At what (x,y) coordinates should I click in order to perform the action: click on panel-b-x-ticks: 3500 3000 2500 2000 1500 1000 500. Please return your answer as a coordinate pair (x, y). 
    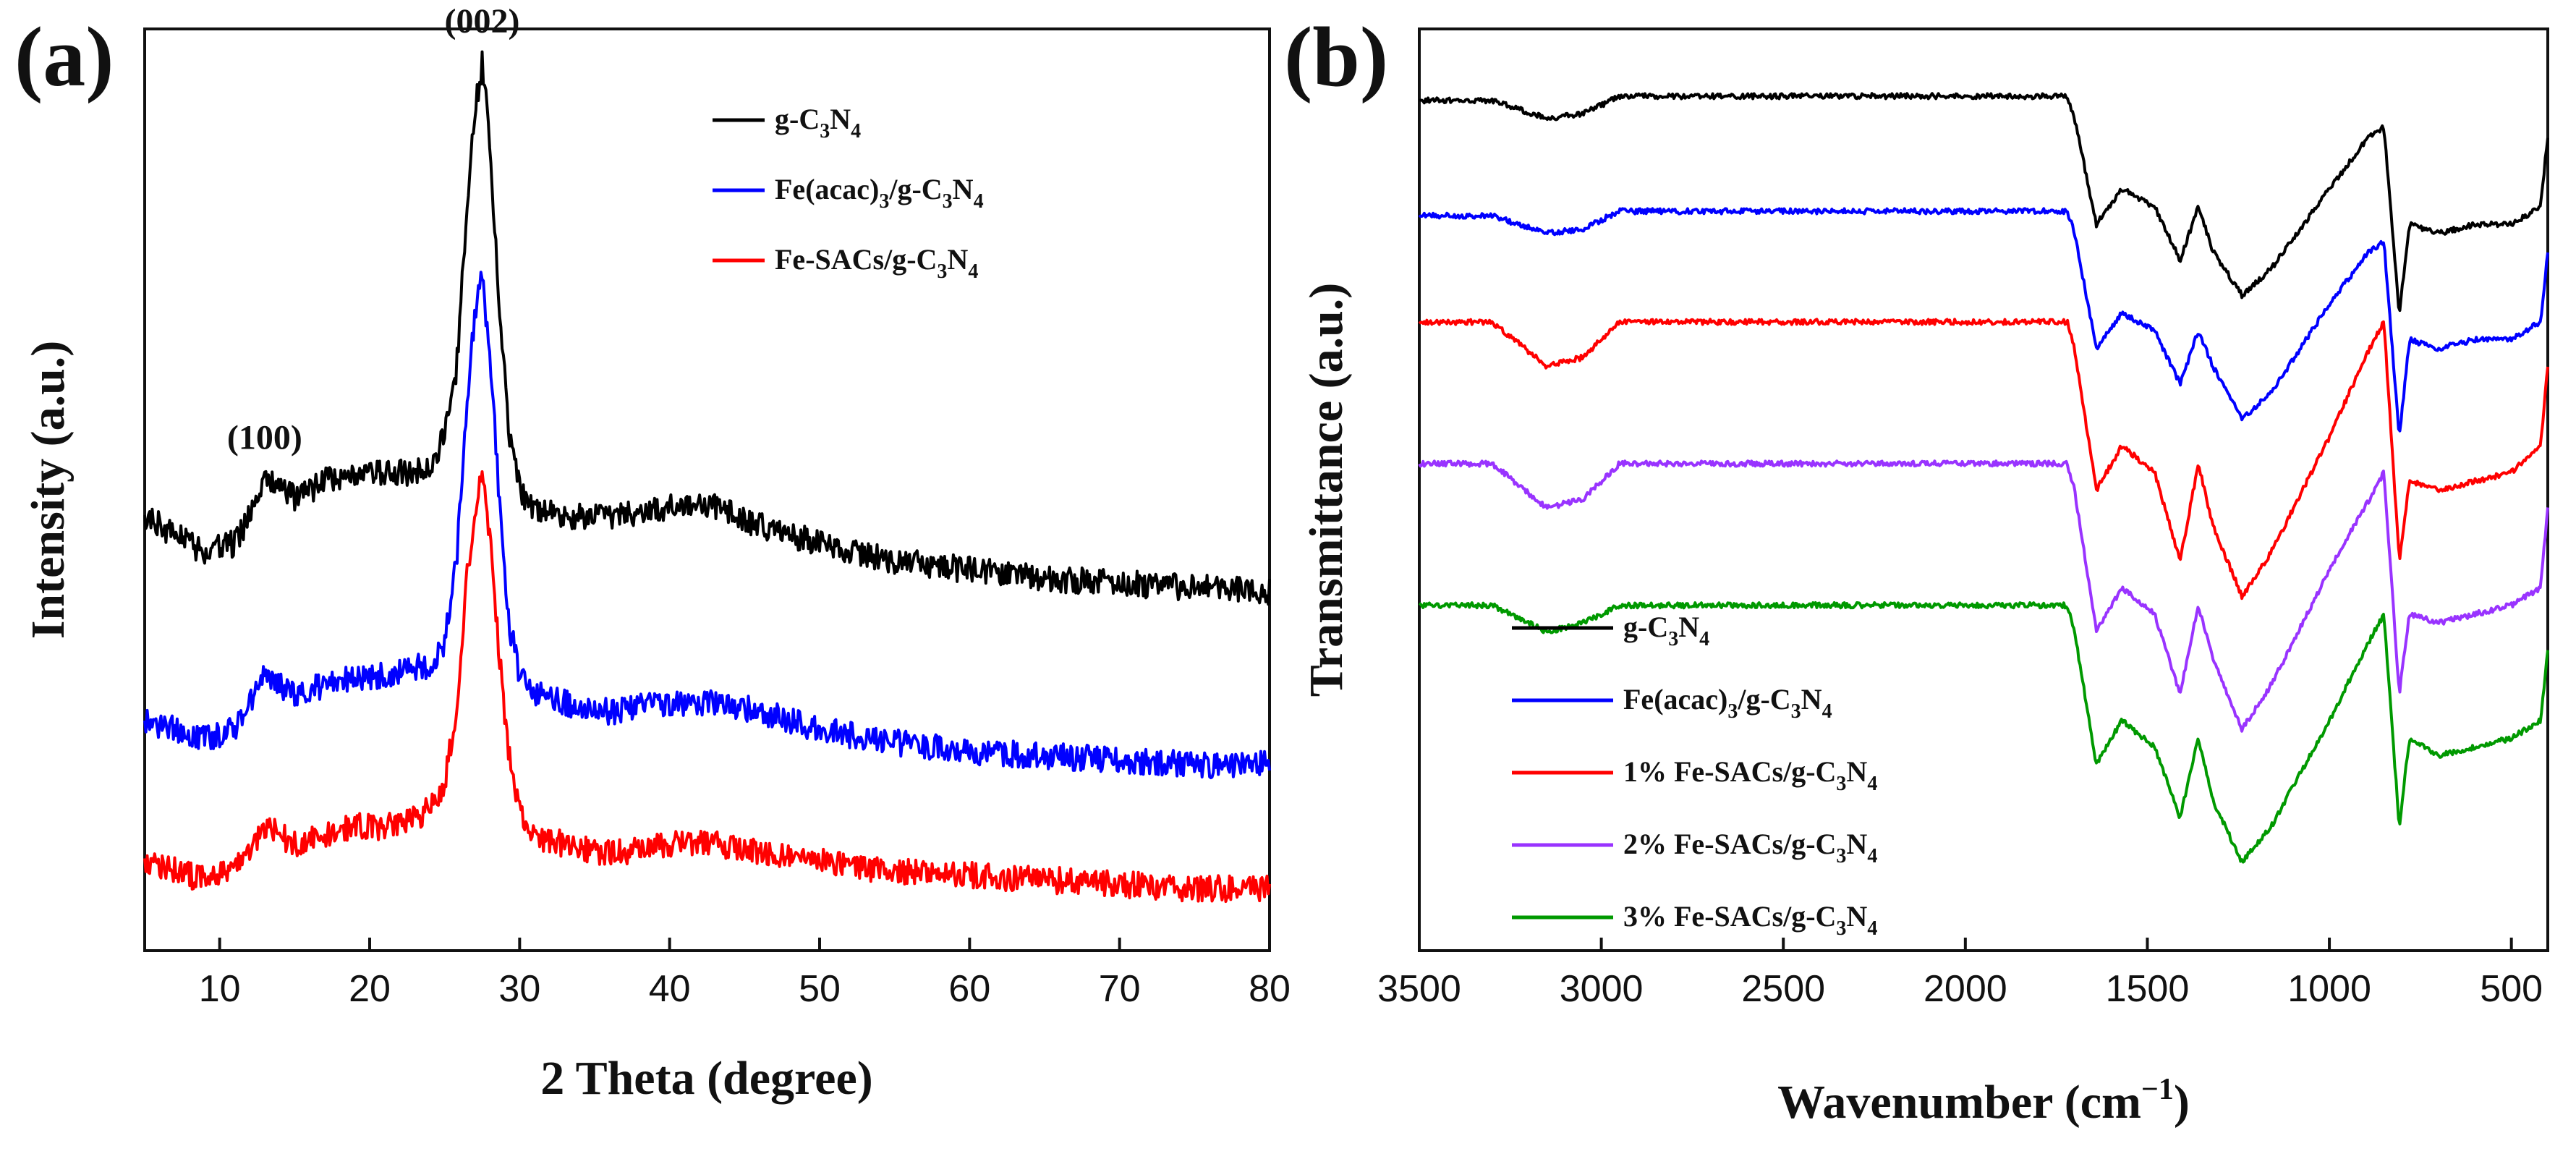
    Looking at the image, I should click on (1960, 974).